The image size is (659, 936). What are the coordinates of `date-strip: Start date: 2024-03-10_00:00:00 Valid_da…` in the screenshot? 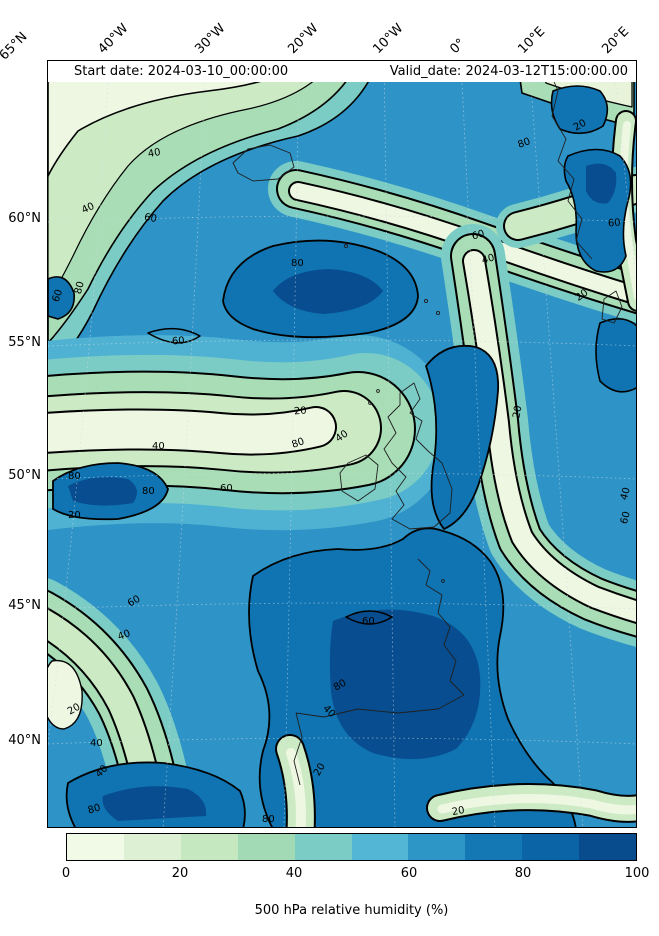 It's located at (342, 71).